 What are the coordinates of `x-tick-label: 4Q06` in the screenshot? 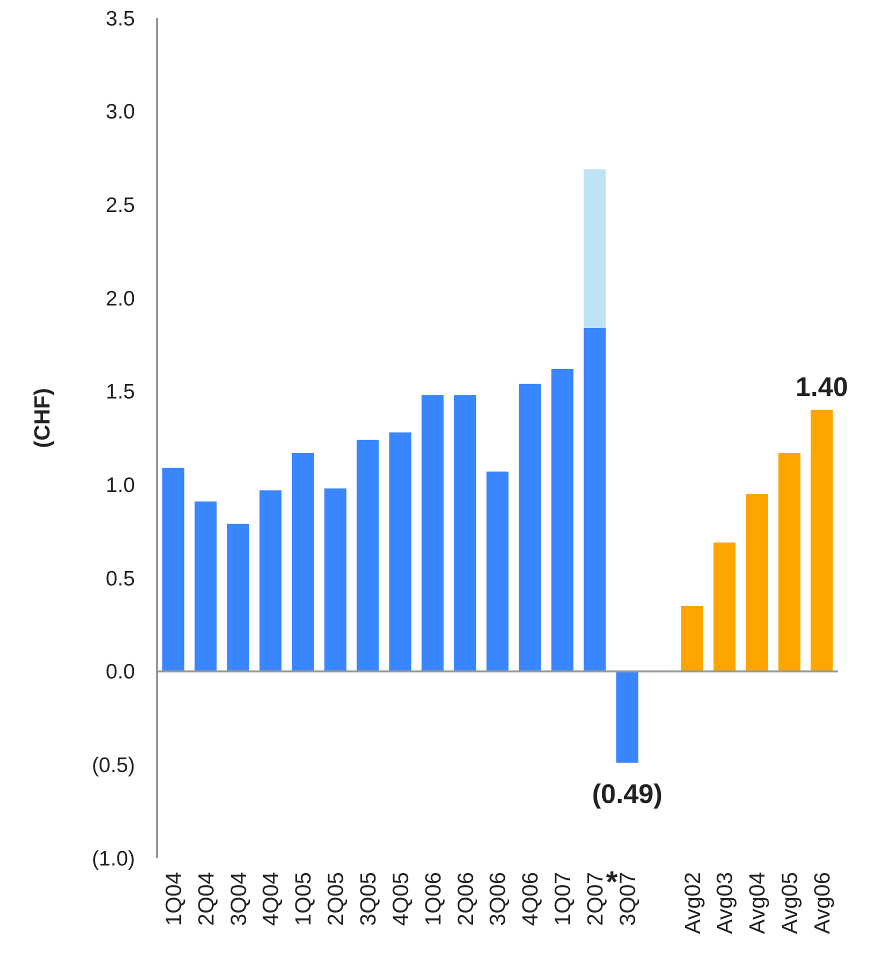 It's located at (530, 899).